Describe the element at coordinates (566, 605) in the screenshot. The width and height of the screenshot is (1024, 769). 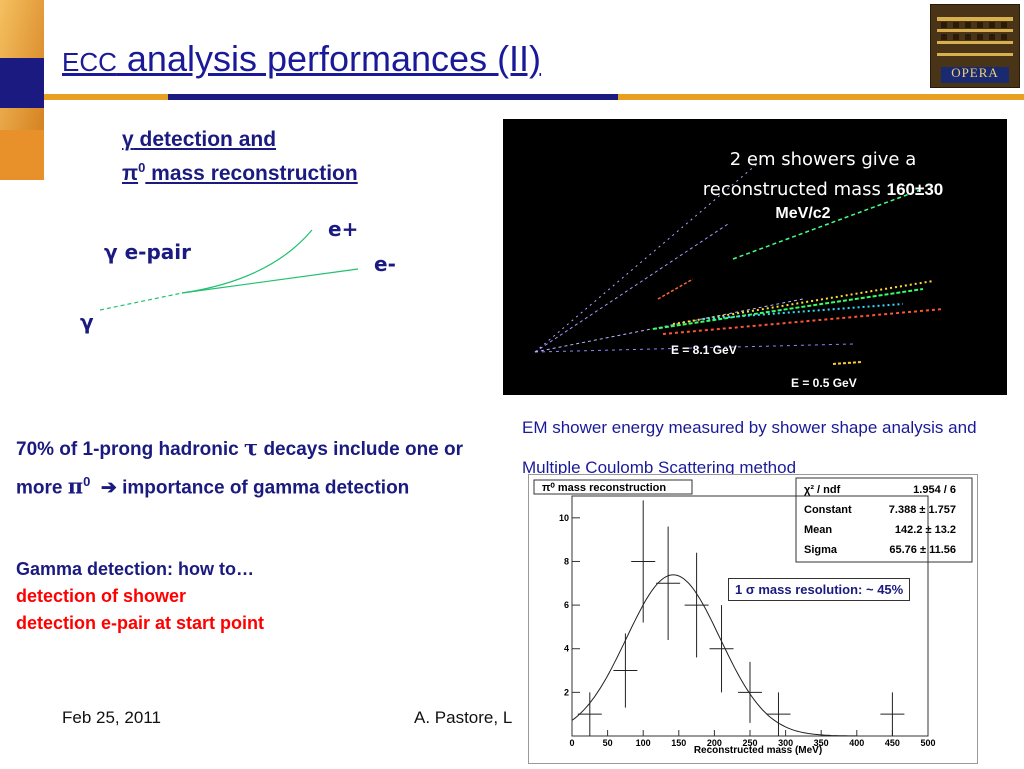
I see `y-tick-label: 6` at that location.